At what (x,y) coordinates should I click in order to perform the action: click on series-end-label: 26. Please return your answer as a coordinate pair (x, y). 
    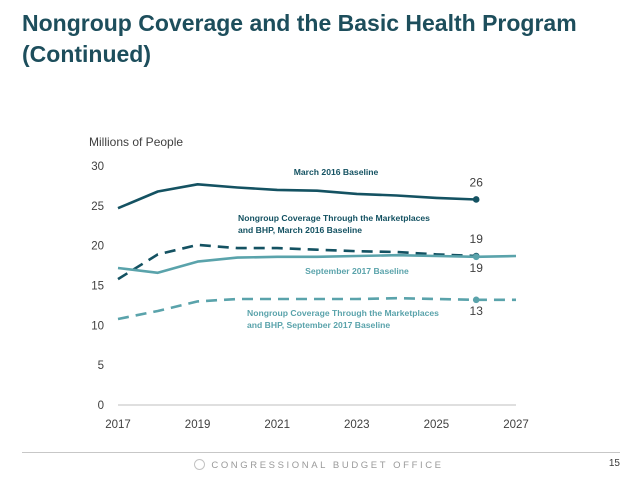
    Looking at the image, I should click on (477, 182).